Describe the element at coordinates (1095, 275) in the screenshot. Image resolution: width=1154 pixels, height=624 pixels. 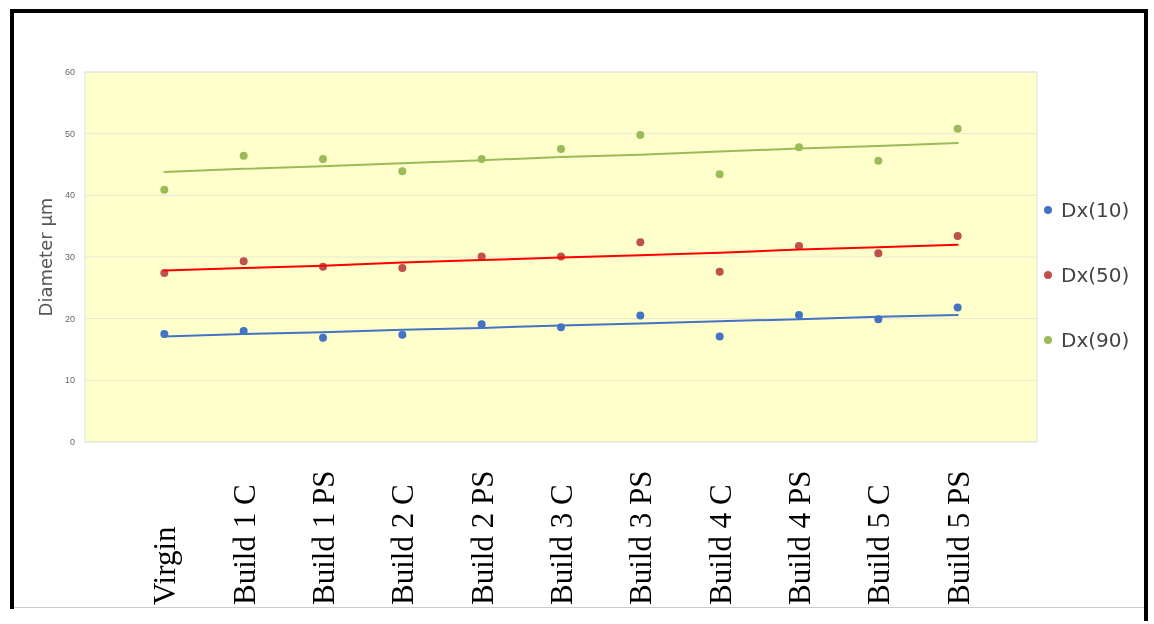
I see `legend-label: Dx(50)` at that location.